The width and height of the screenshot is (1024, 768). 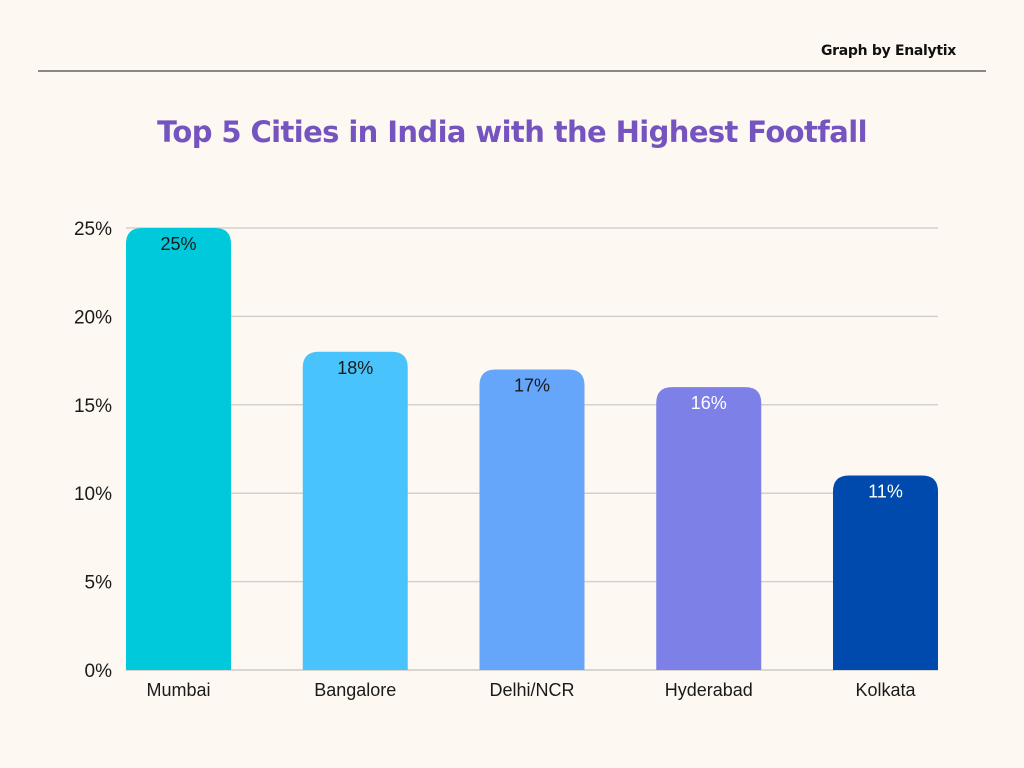 I want to click on x-category-label: Bangalore, so click(x=355, y=690).